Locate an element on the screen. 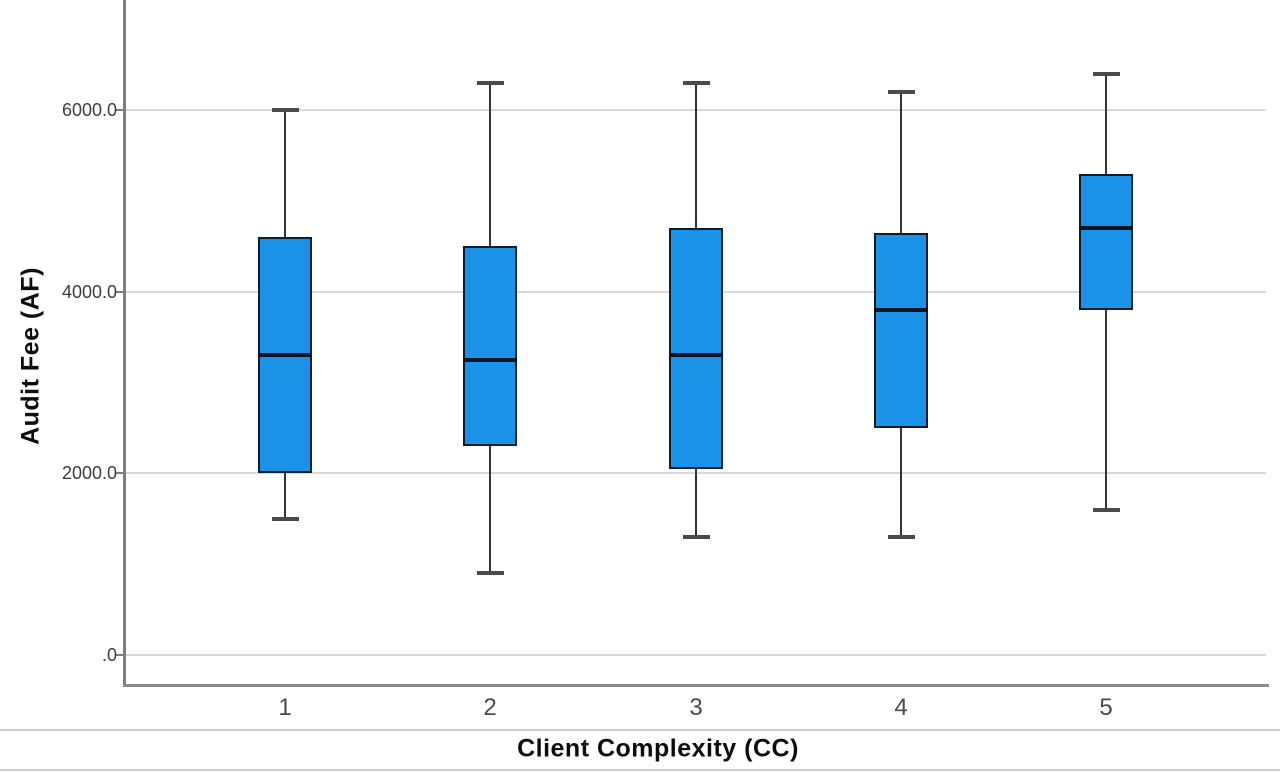 Image resolution: width=1280 pixels, height=773 pixels. footer-top-divider is located at coordinates (640, 730).